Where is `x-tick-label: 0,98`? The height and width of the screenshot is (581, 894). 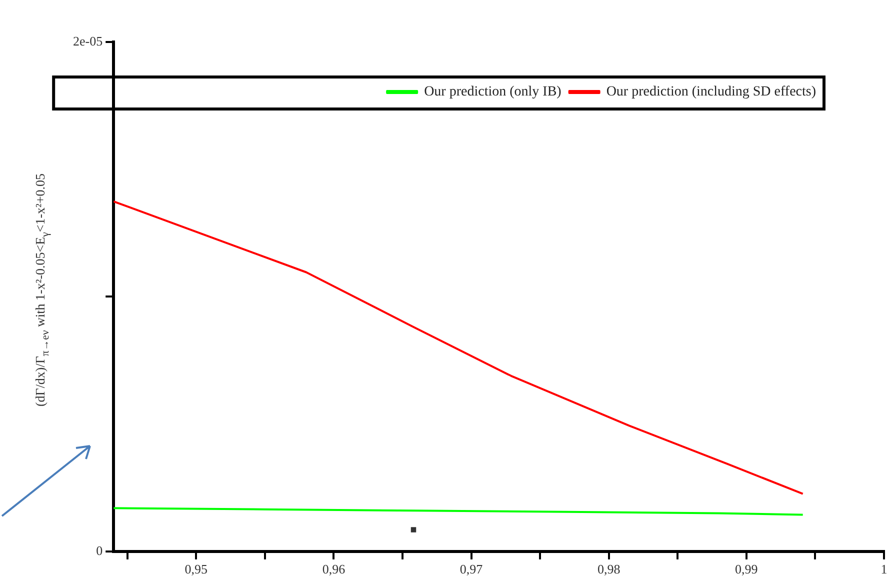 x-tick-label: 0,98 is located at coordinates (608, 569).